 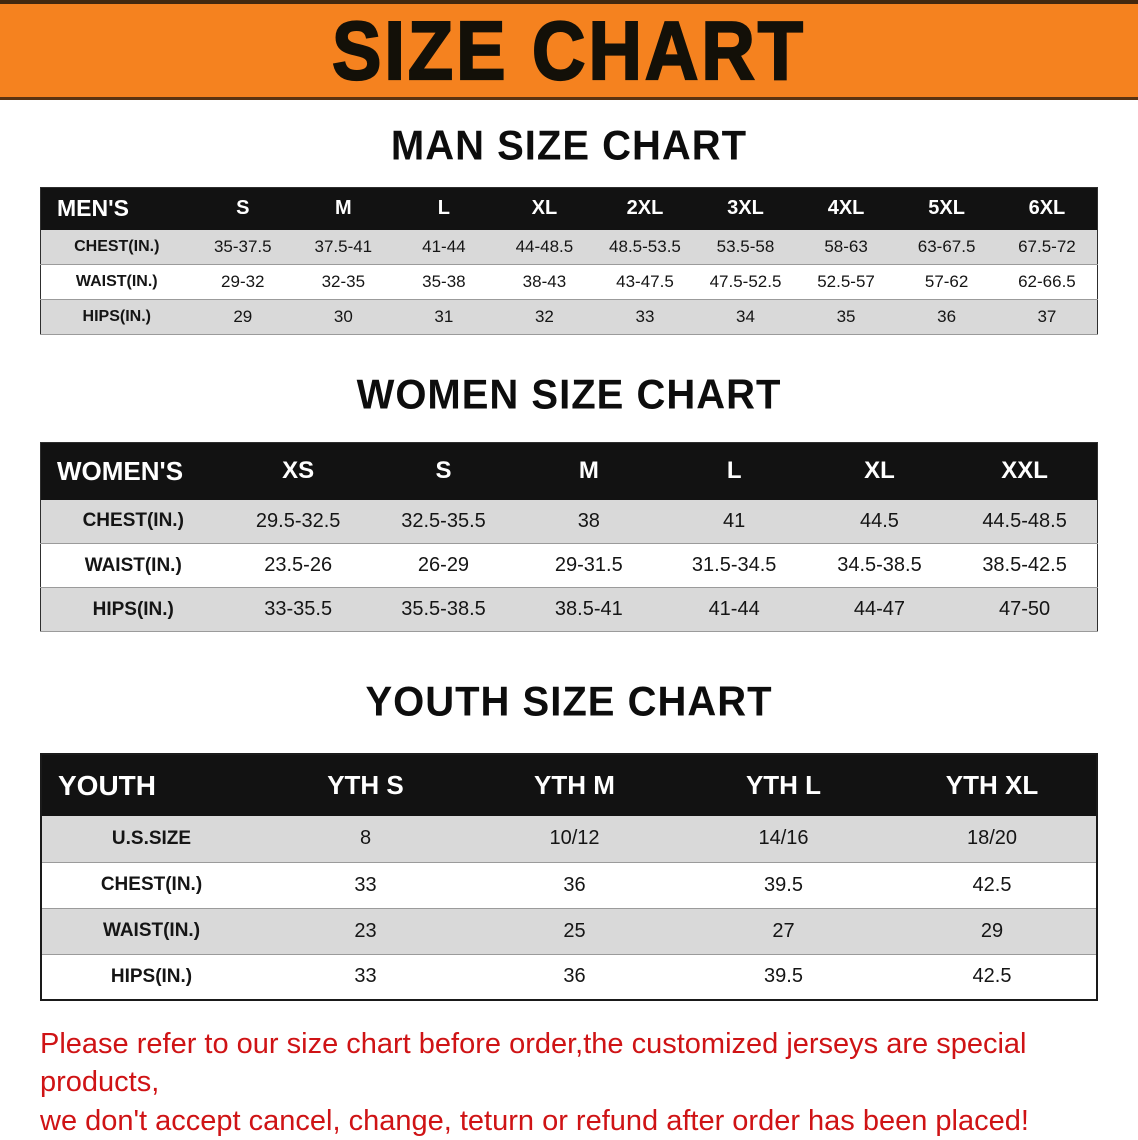 I want to click on men-col-header: M, so click(x=343, y=208).